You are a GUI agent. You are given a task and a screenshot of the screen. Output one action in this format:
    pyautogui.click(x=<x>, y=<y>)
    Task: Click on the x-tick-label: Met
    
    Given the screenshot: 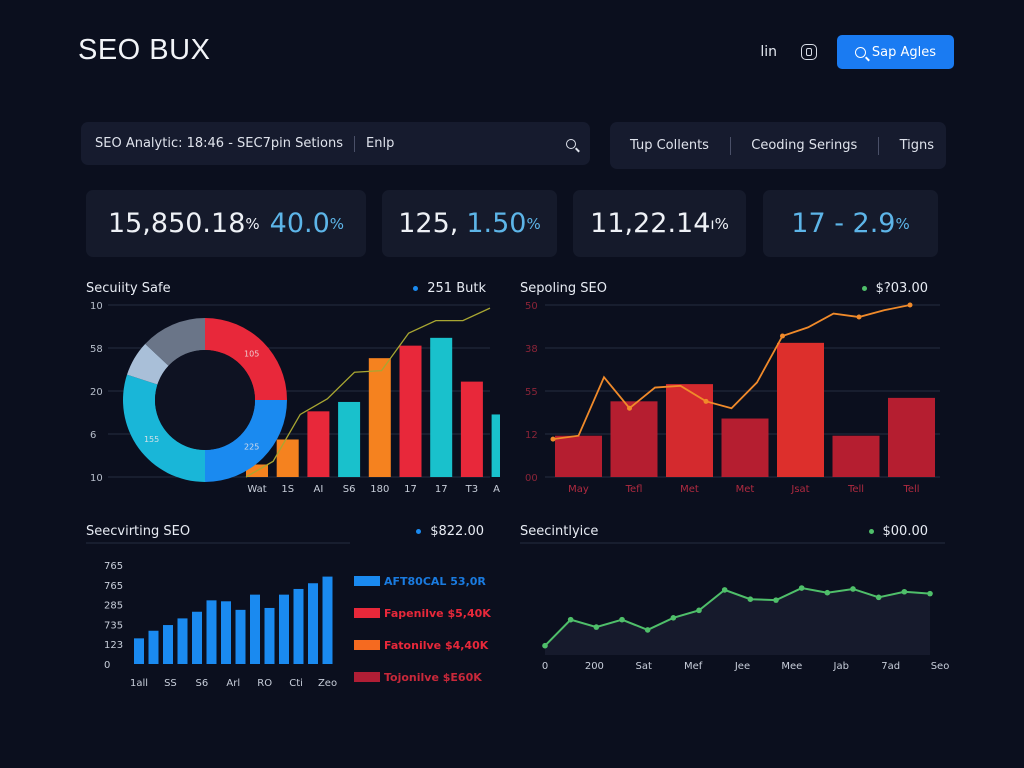 What is the action you would take?
    pyautogui.click(x=689, y=489)
    